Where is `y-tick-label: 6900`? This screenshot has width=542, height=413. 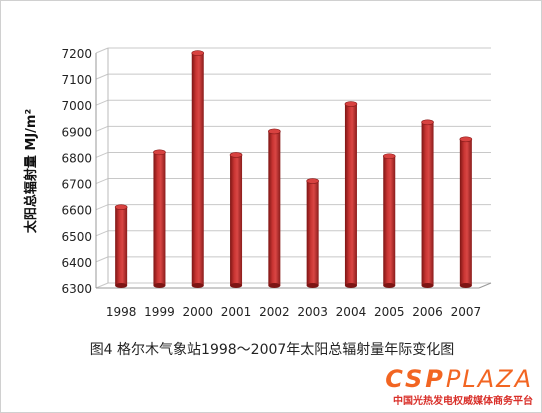
y-tick-label: 6900 is located at coordinates (76, 132).